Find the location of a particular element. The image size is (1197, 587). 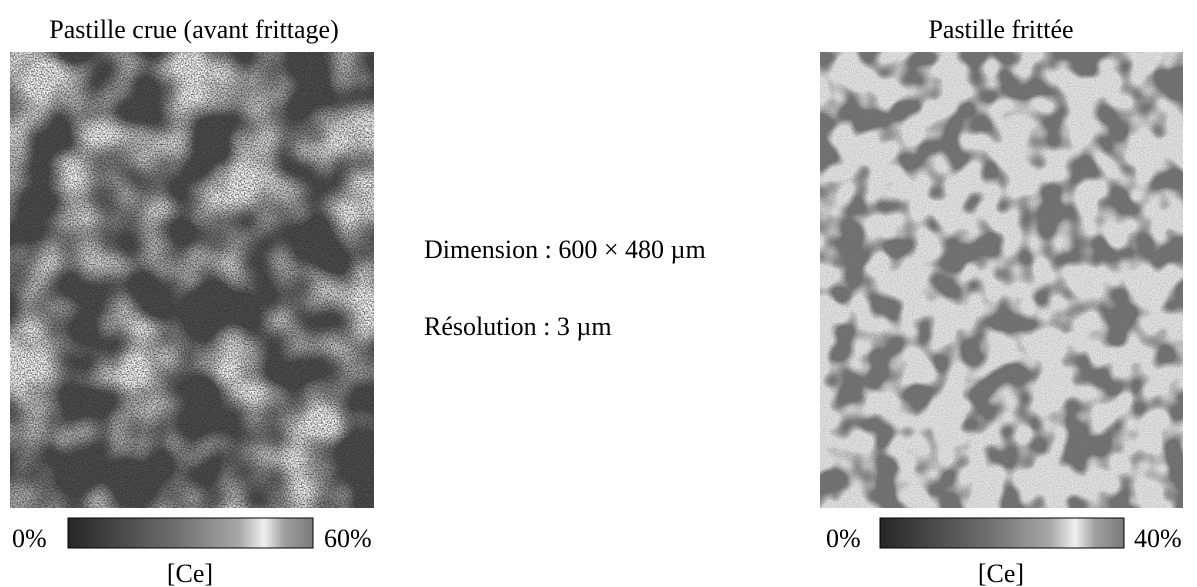

dimension: Dimension : 600 × 480 µm is located at coordinates (565, 249).